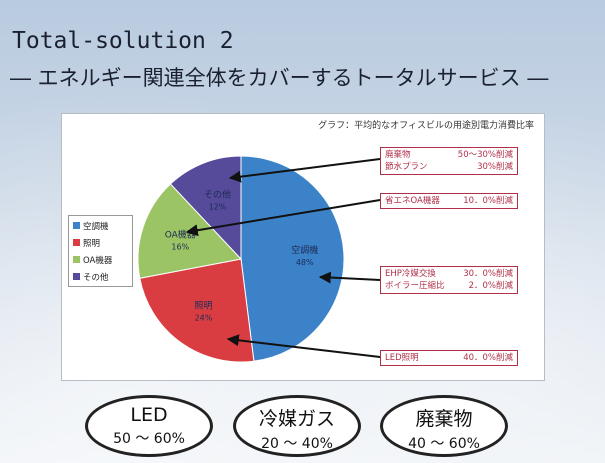  I want to click on callout-label: 節水プラン, so click(406, 167).